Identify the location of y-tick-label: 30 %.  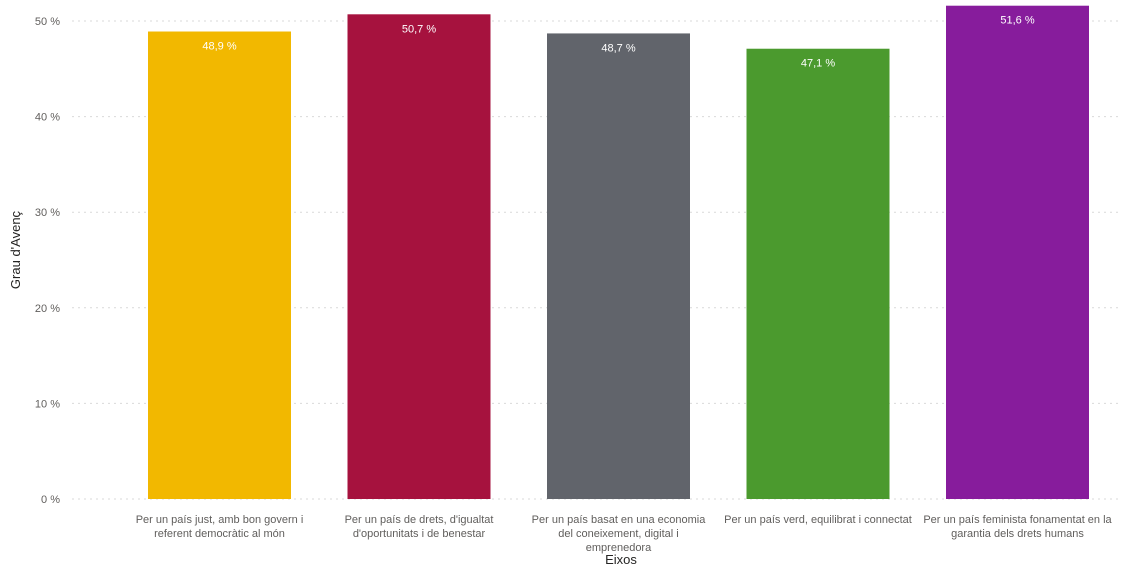
(47, 213).